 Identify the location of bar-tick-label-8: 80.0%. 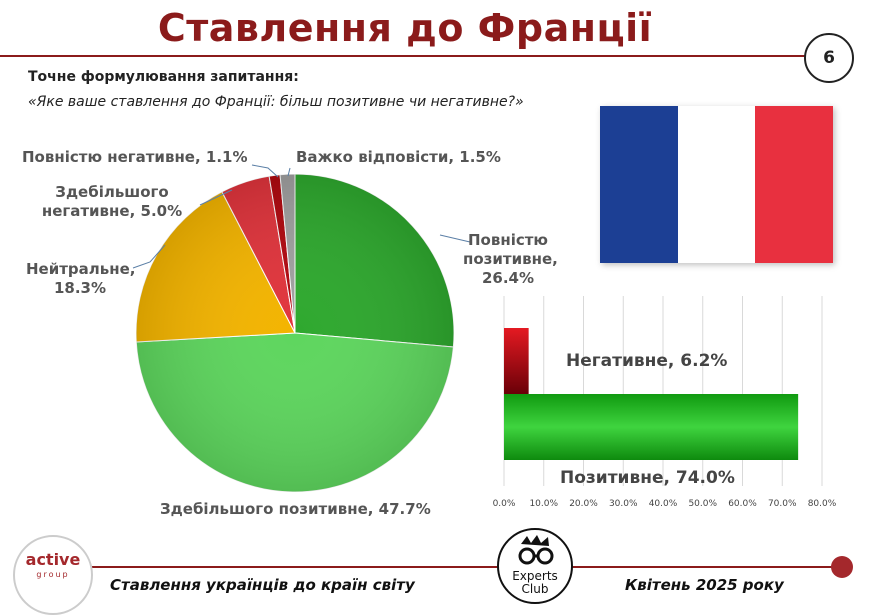
(822, 504).